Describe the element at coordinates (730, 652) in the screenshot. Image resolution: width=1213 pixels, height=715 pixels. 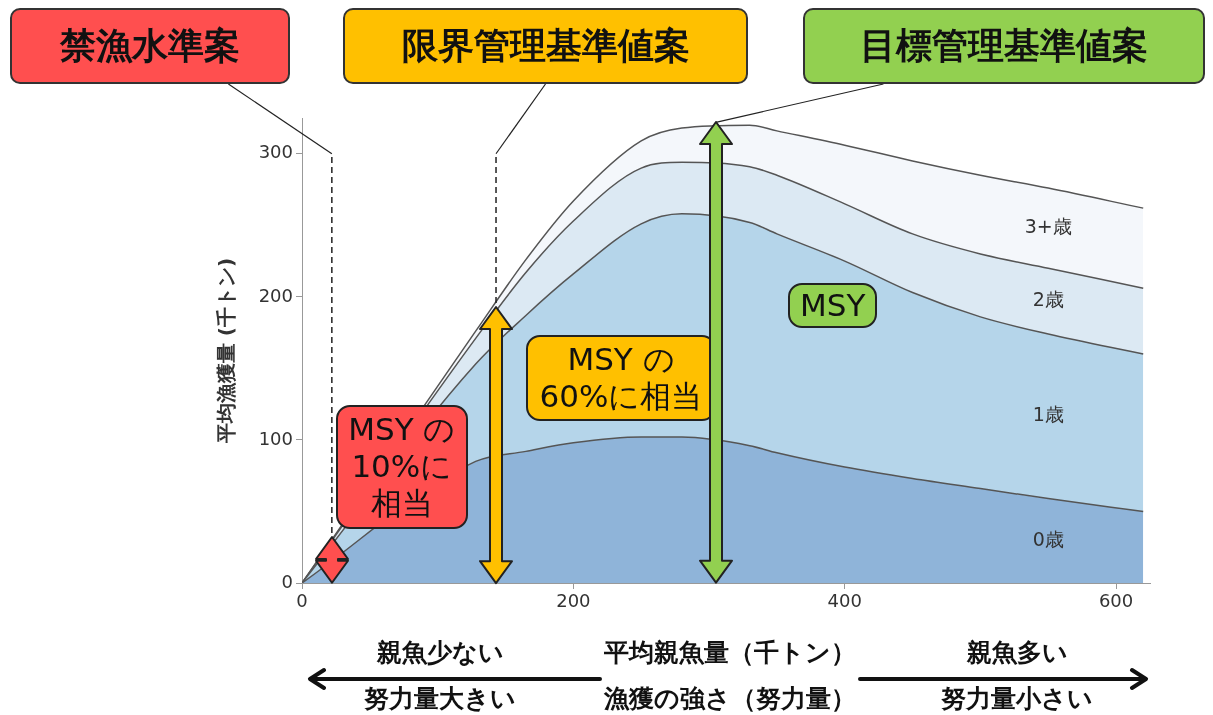
I see `x-axis-title: 平均親魚量（千トン）` at that location.